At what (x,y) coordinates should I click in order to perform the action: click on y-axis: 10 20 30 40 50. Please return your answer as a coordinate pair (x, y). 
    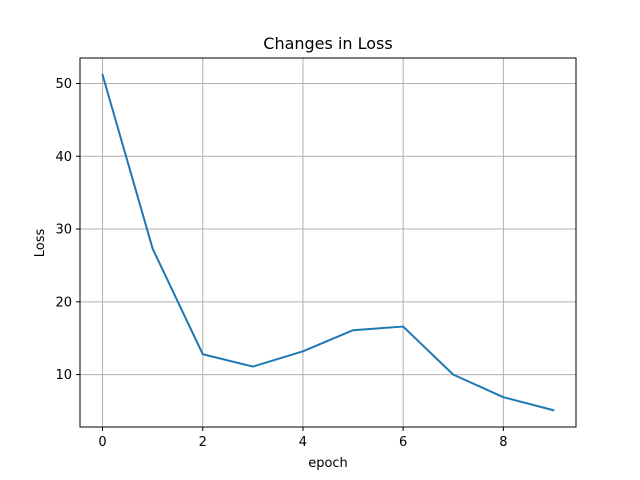
    Looking at the image, I should click on (67, 230).